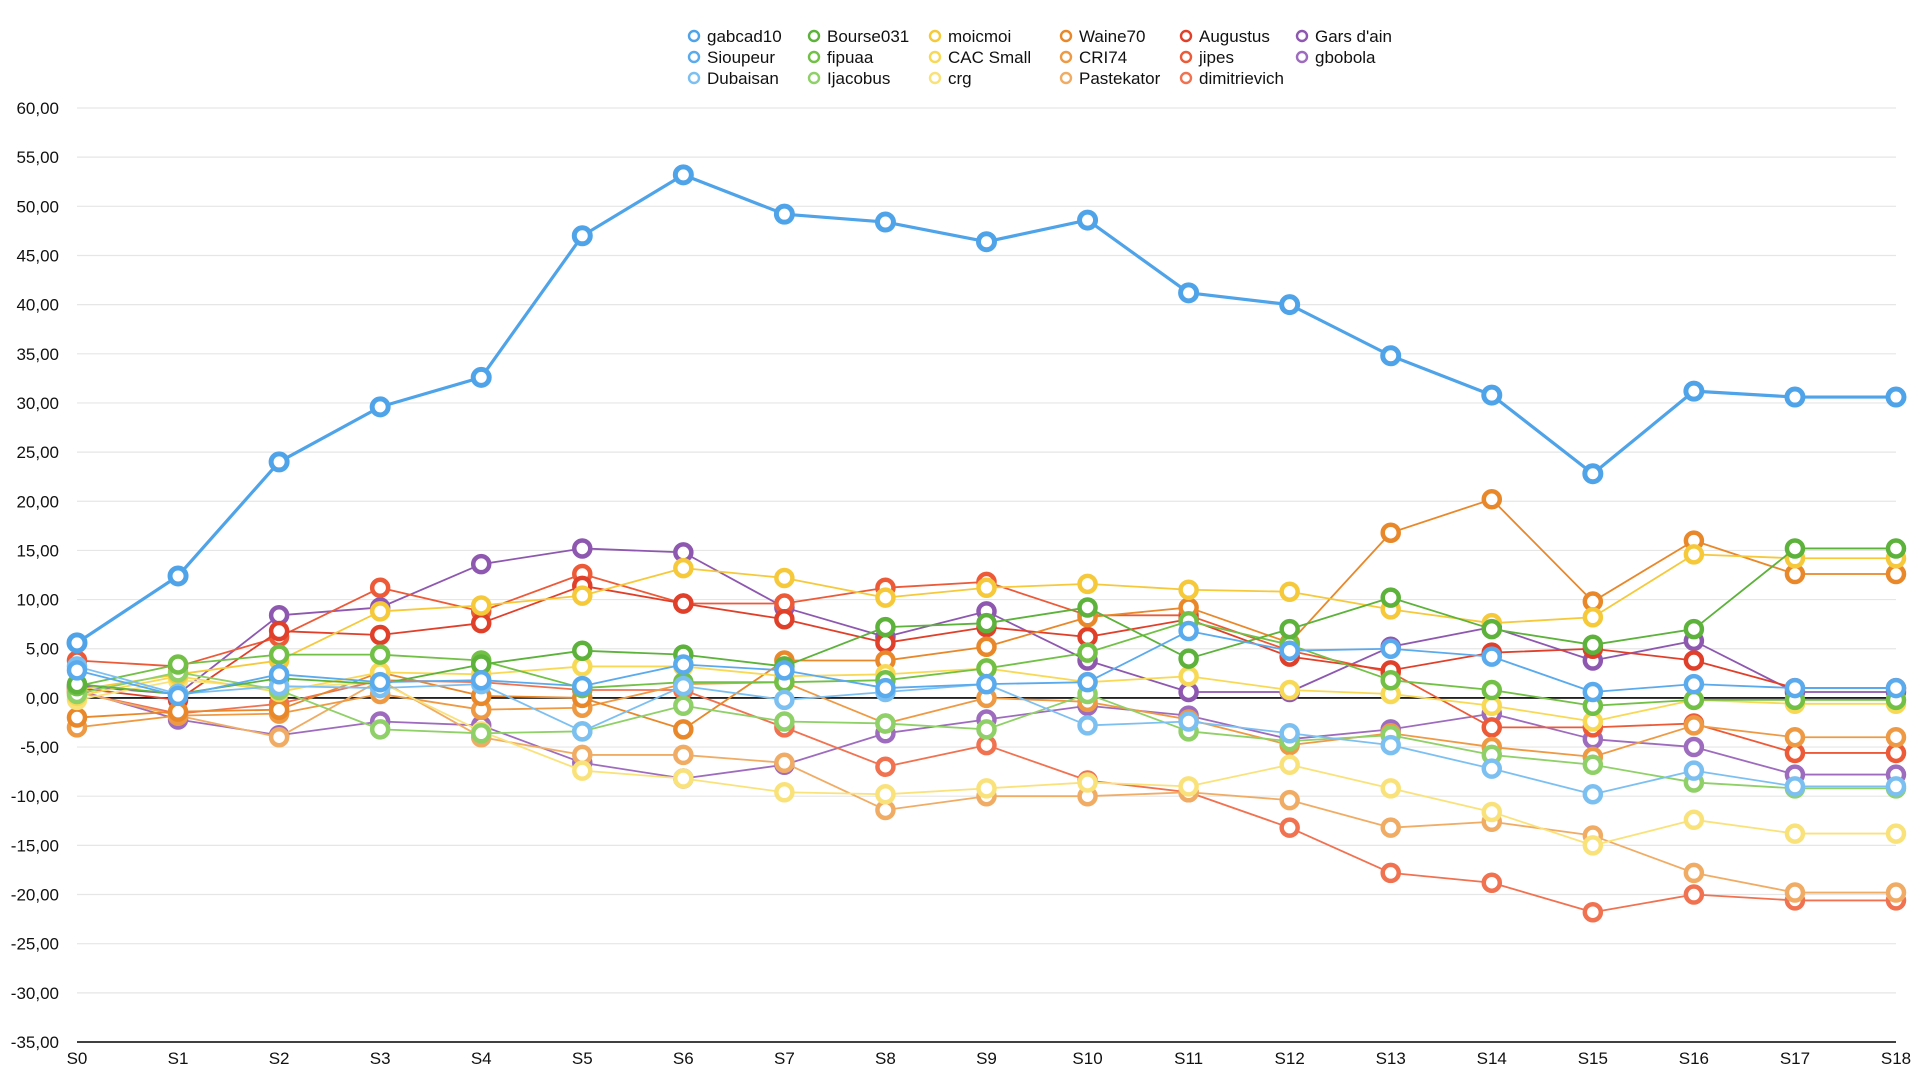  What do you see at coordinates (1593, 1058) in the screenshot?
I see `x-tick-label: S15` at bounding box center [1593, 1058].